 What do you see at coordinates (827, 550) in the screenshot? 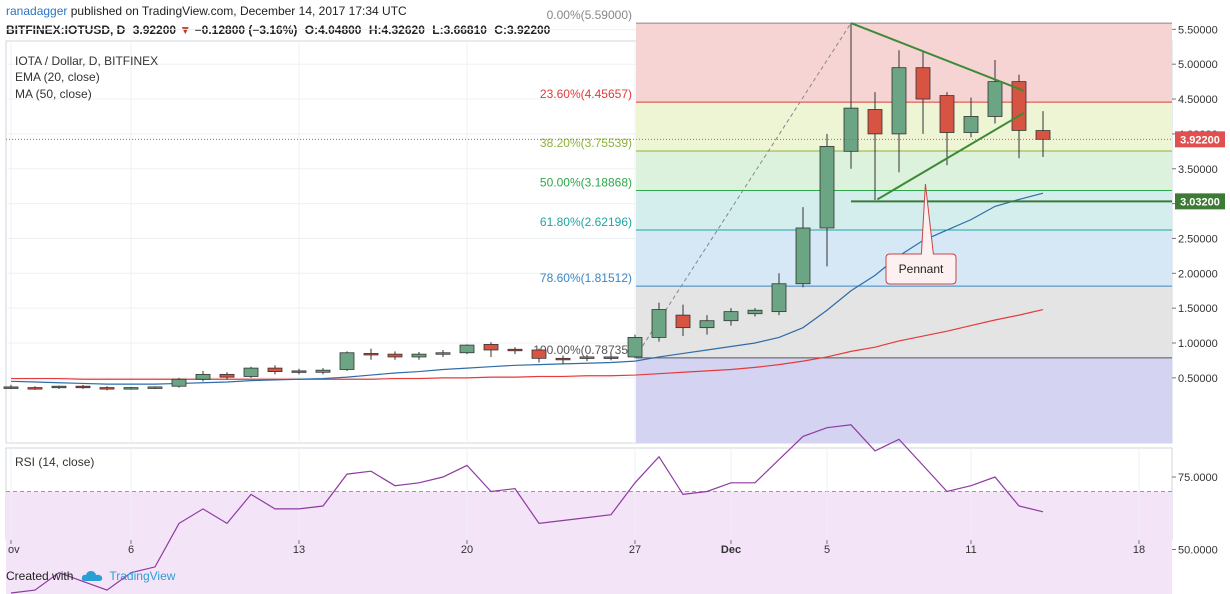
I see `time-tick-label: 5` at bounding box center [827, 550].